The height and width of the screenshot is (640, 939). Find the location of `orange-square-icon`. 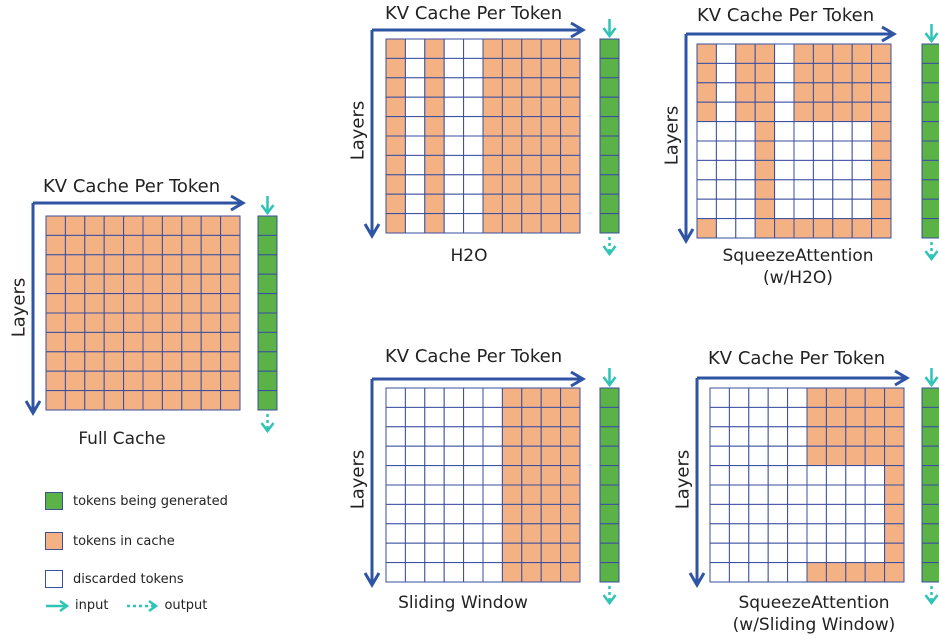

orange-square-icon is located at coordinates (54, 541).